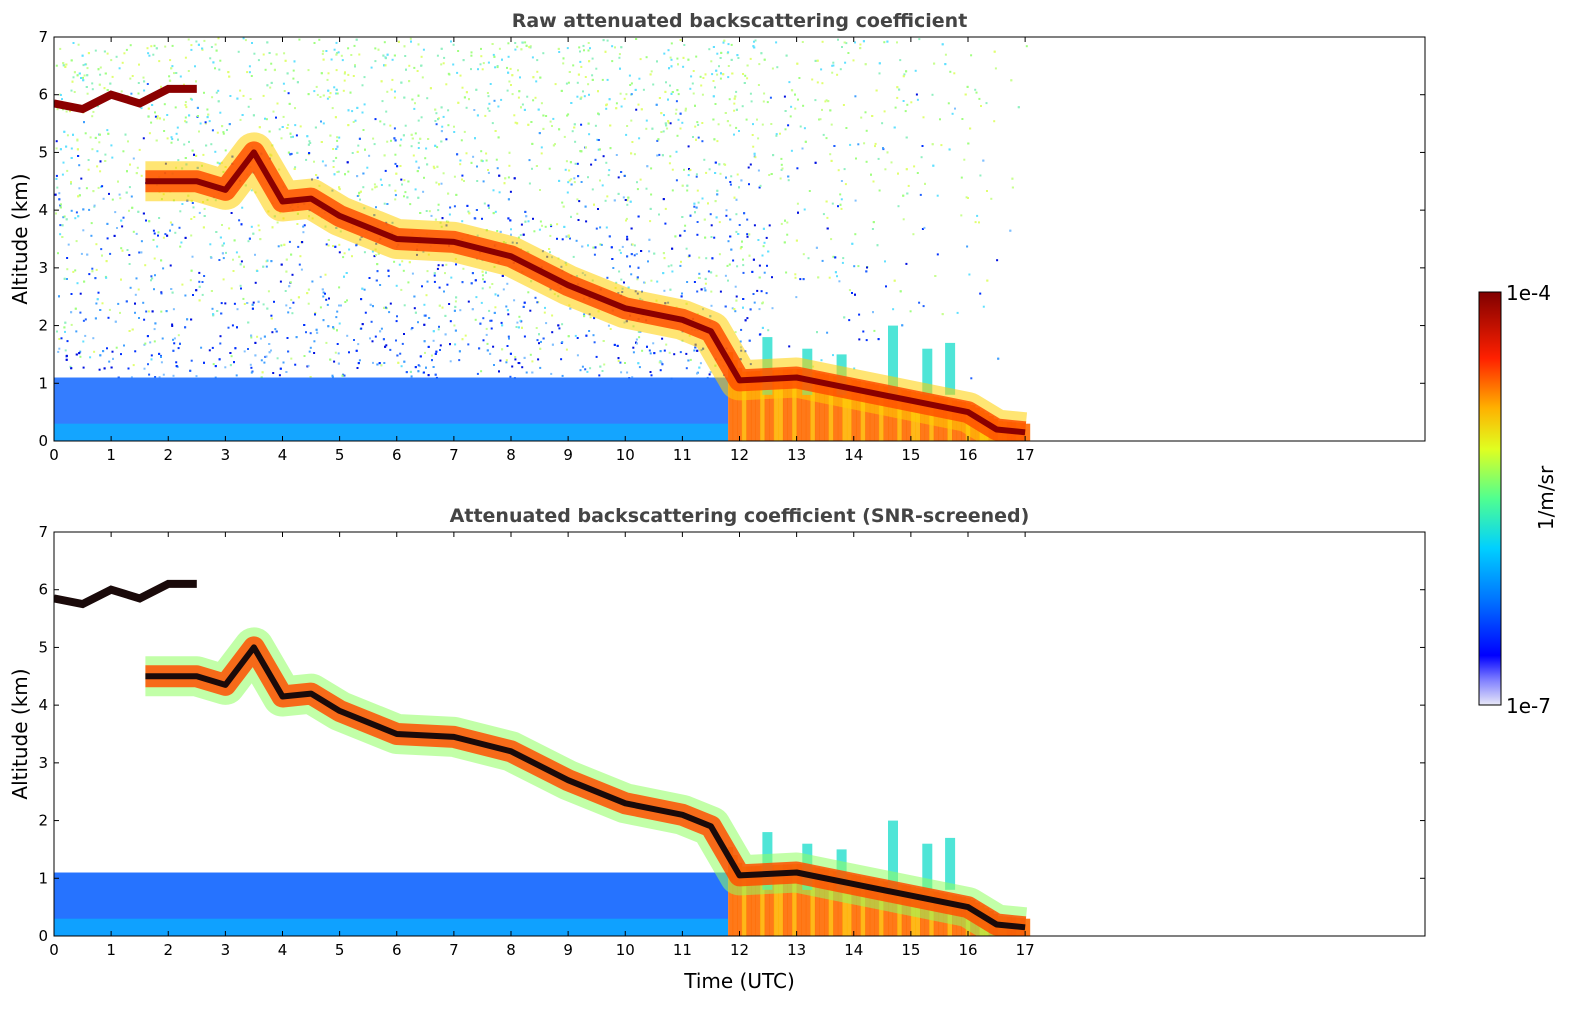 The height and width of the screenshot is (1020, 1595). I want to click on colorbar-bar, so click(1490, 498).